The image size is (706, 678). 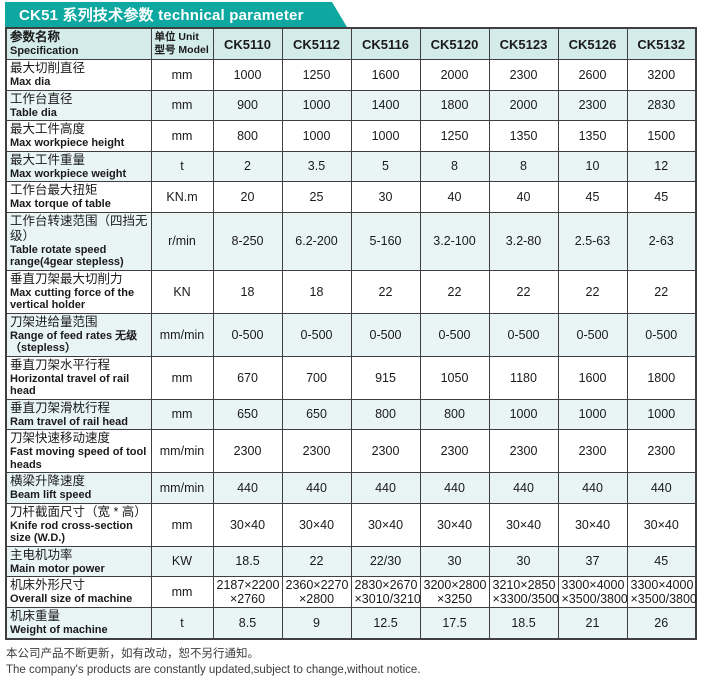 What do you see at coordinates (78, 75) in the screenshot?
I see `parameter-label-cell: 最大切削直径 Max dia` at bounding box center [78, 75].